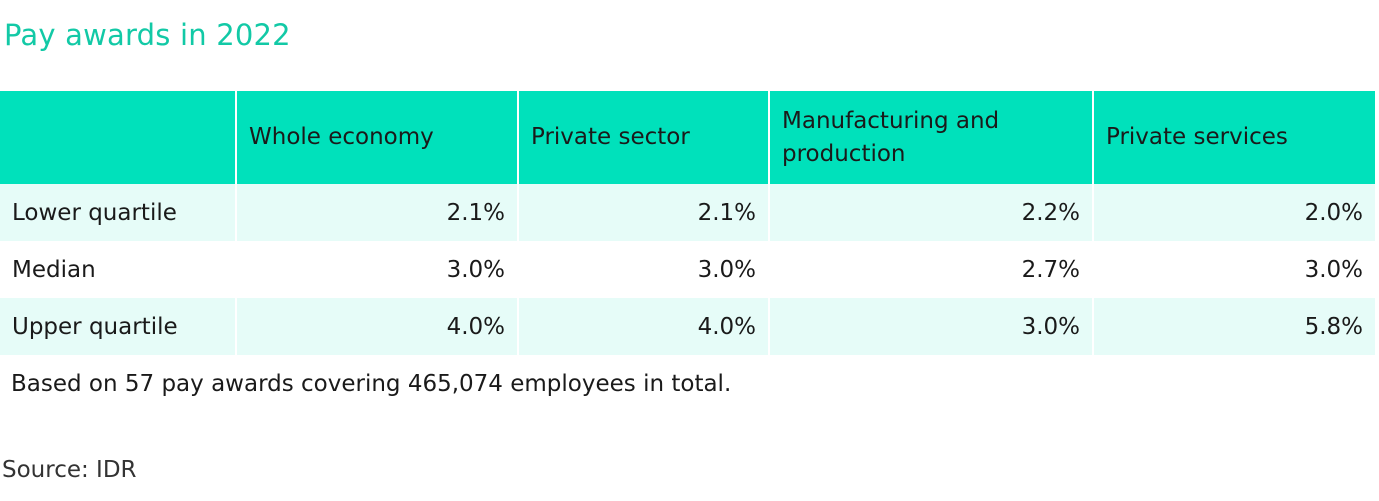 This screenshot has width=1379, height=501. I want to click on table-row: Lower quartile 2.1% 2.1% 2.2% 2.0%, so click(687, 212).